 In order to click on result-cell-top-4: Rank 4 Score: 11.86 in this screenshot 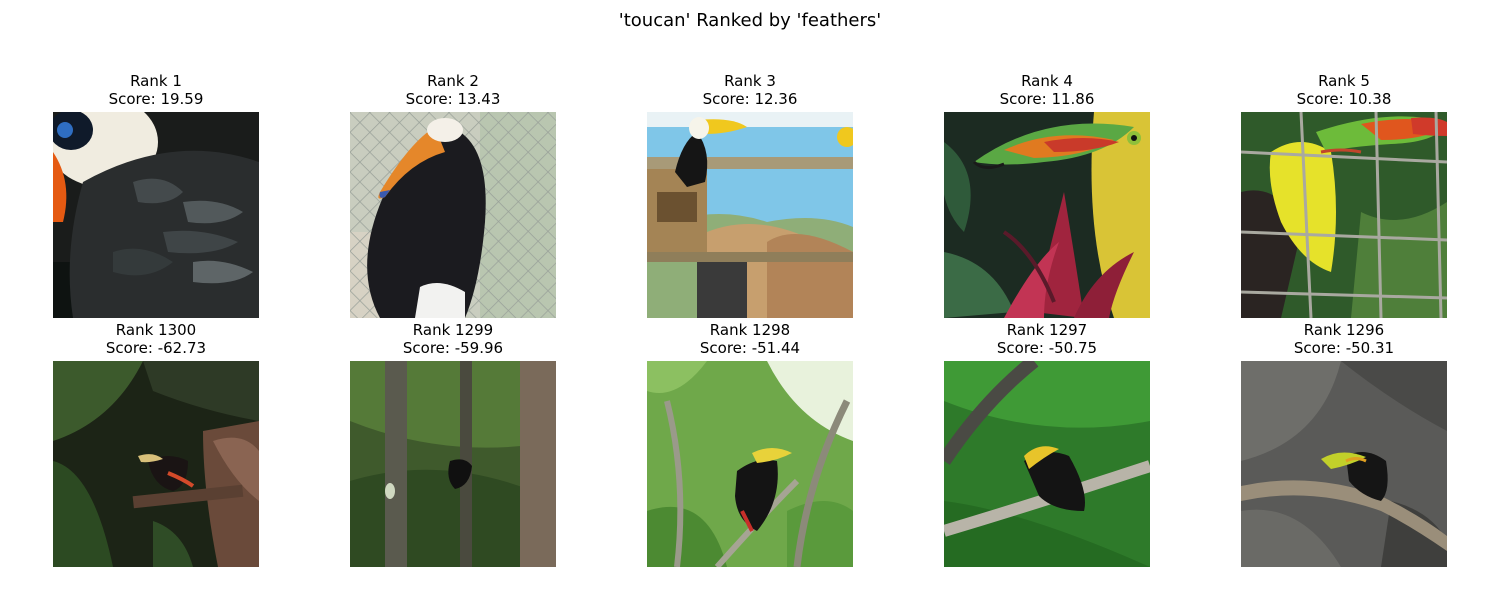, I will do `click(1047, 195)`.